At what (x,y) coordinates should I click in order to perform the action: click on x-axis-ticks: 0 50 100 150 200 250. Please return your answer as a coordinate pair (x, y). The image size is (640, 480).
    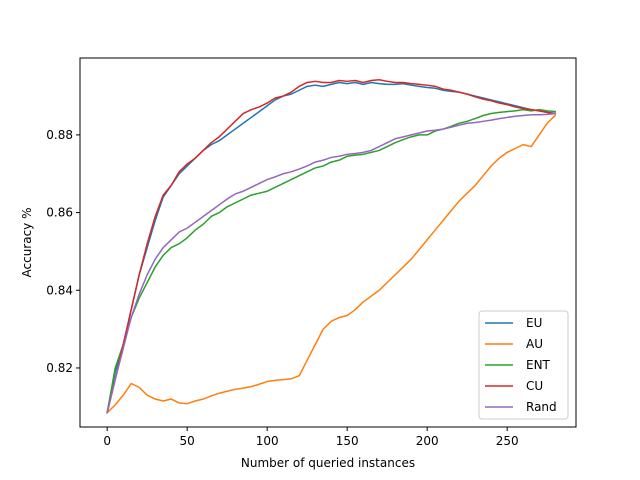
    Looking at the image, I should click on (311, 437).